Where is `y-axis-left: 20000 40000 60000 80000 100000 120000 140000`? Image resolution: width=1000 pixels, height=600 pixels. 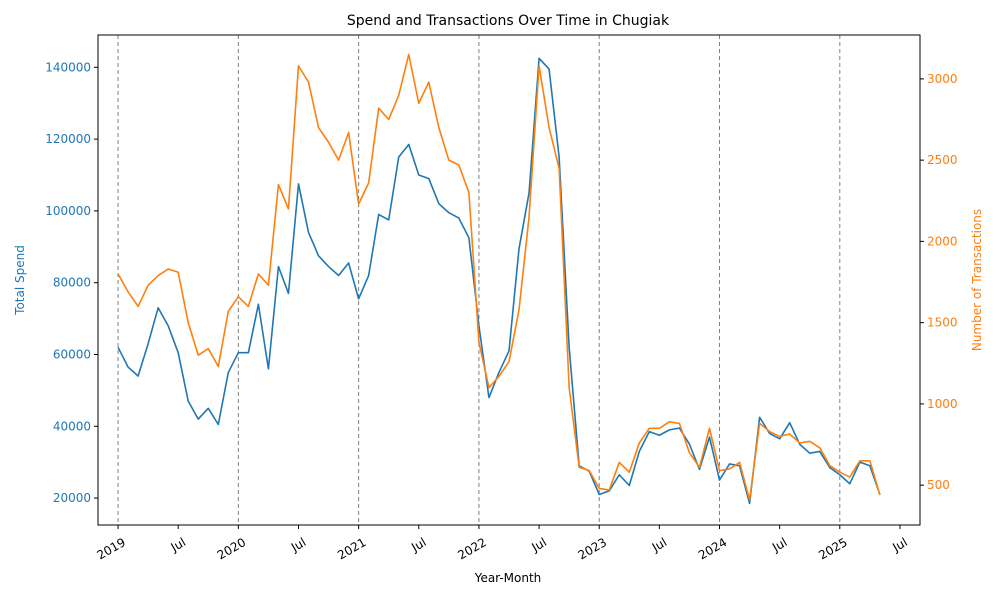 y-axis-left: 20000 40000 60000 80000 100000 120000 140000 is located at coordinates (71, 282).